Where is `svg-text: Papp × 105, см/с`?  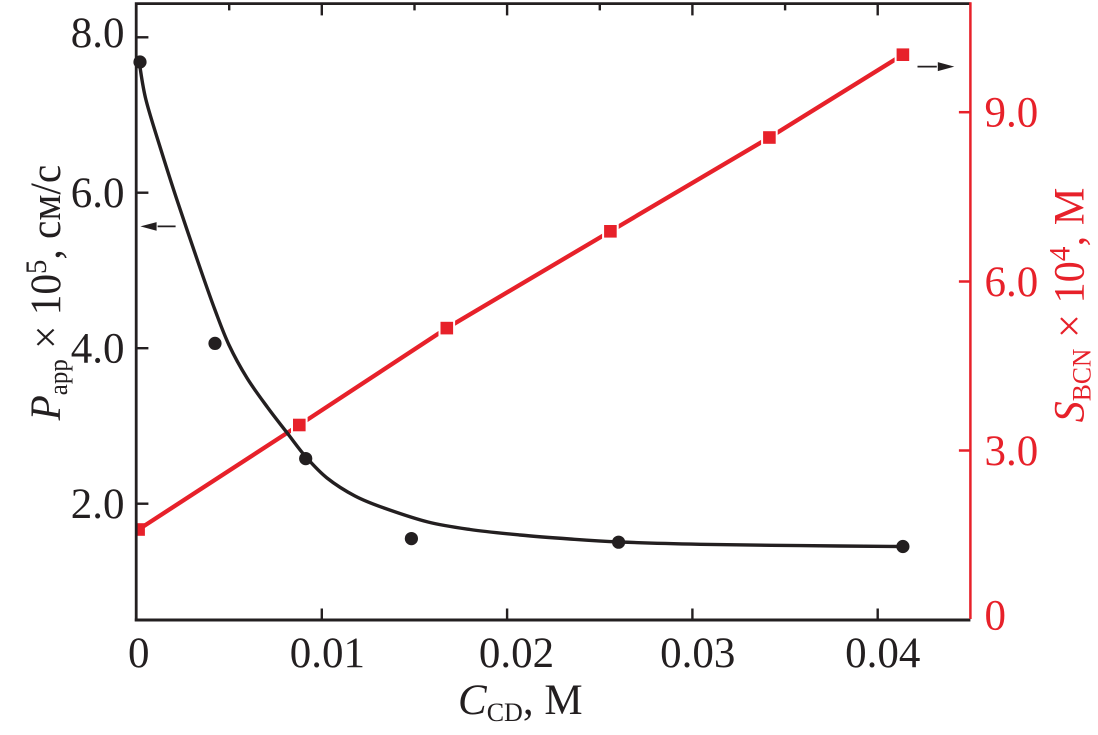 svg-text: Papp × 105, см/с is located at coordinates (46, 293).